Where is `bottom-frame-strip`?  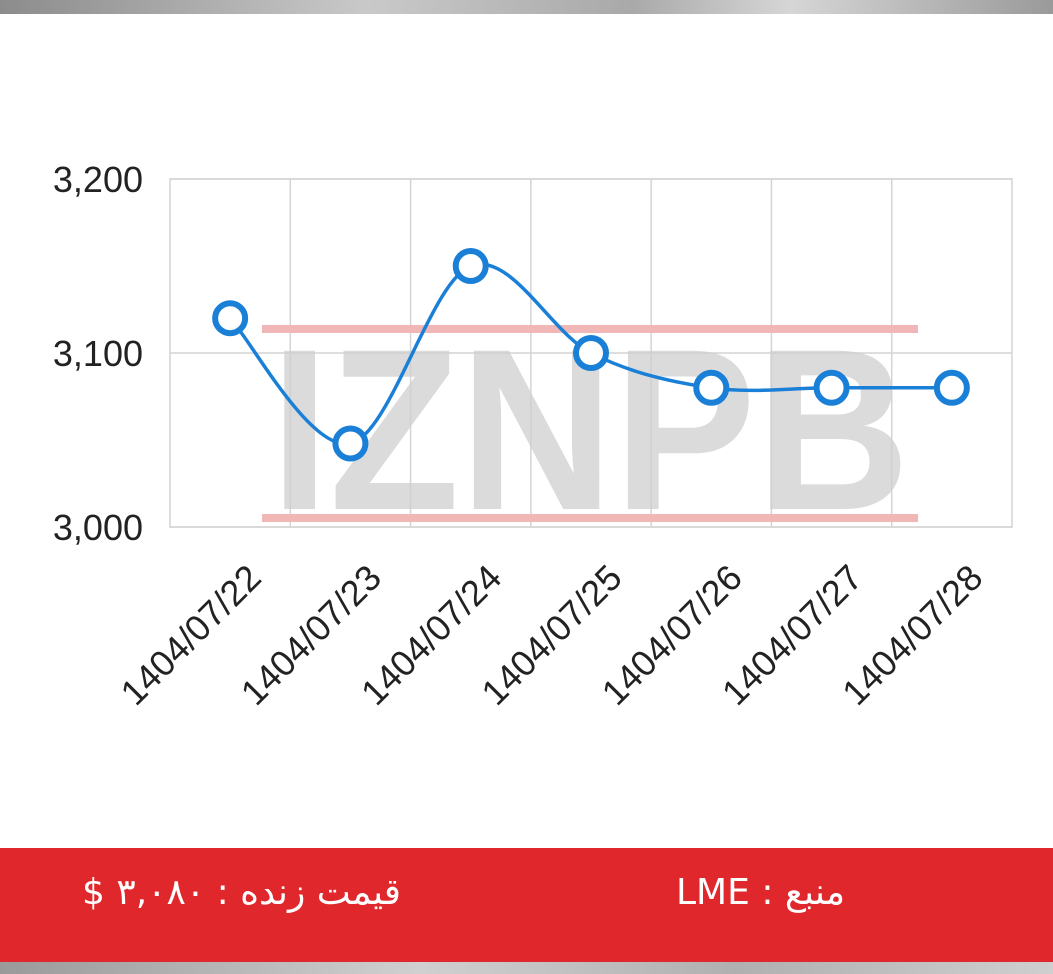
bottom-frame-strip is located at coordinates (526, 968).